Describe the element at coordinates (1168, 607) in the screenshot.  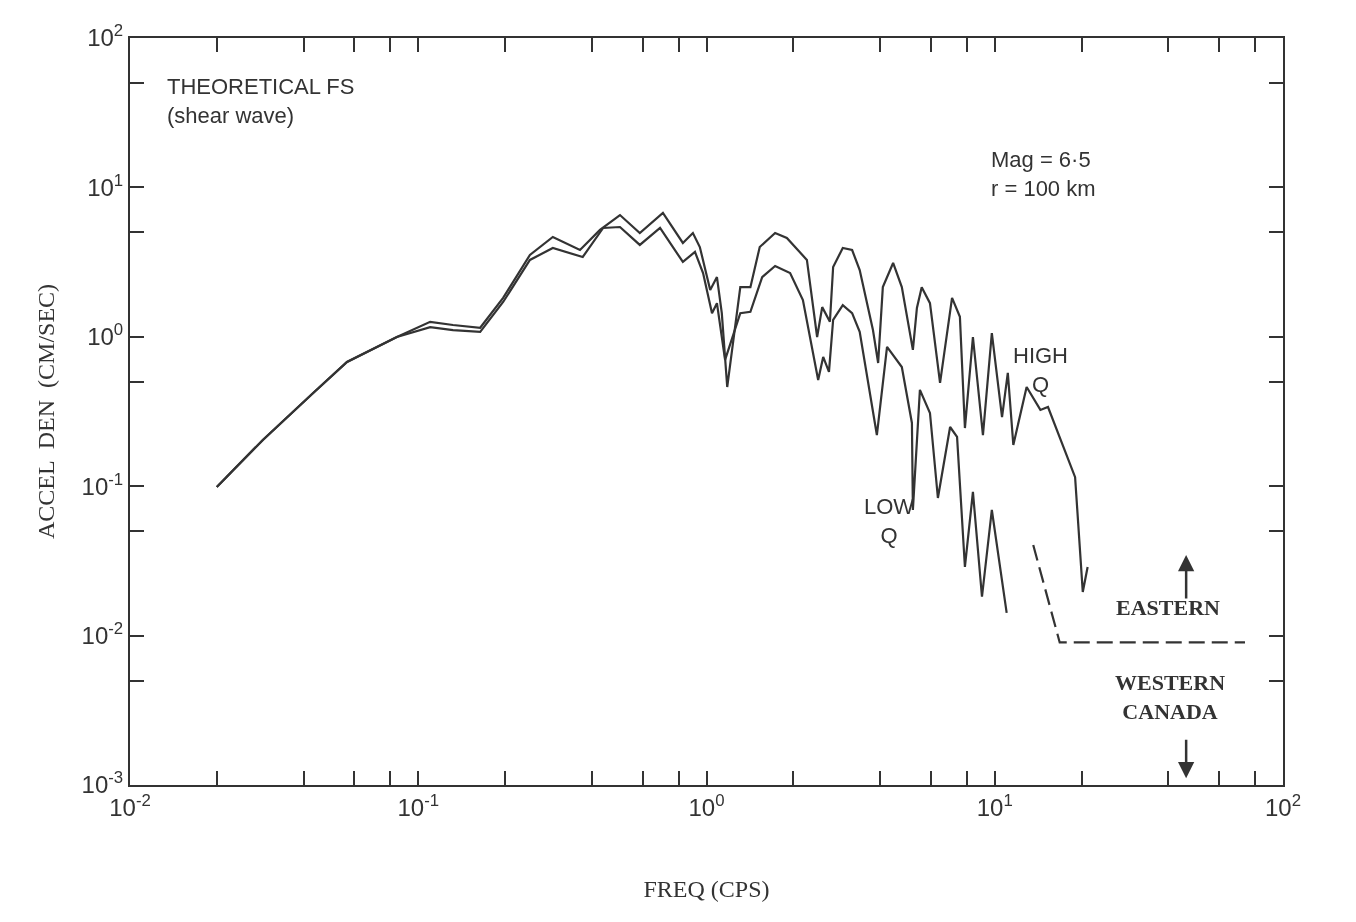
I see `annotation: EASTERN` at that location.